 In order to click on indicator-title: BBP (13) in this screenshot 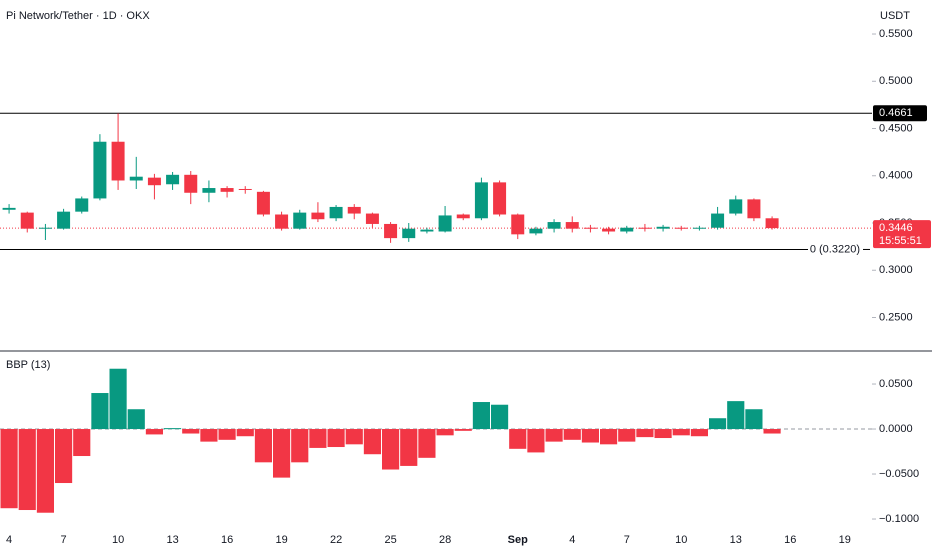, I will do `click(28, 365)`.